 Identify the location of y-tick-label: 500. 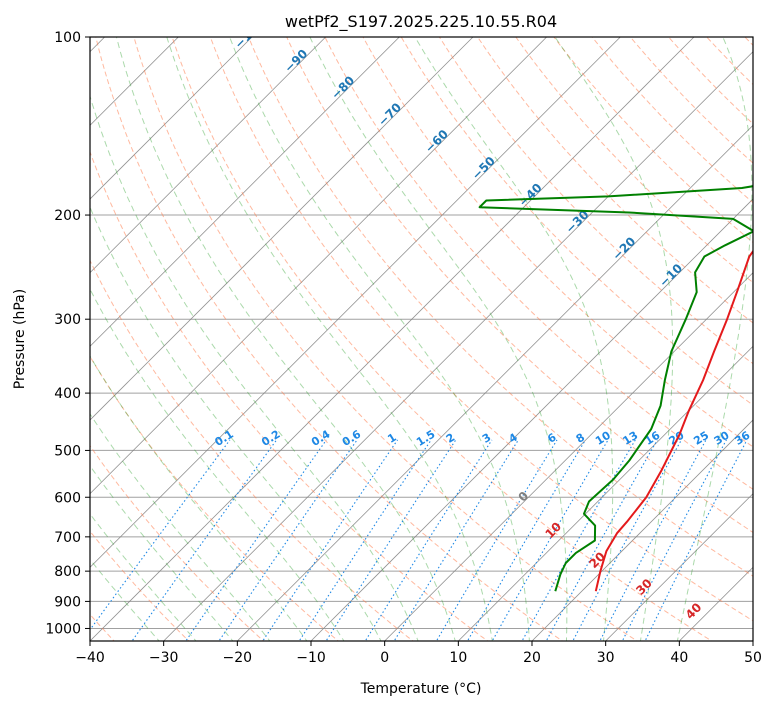
(67, 451).